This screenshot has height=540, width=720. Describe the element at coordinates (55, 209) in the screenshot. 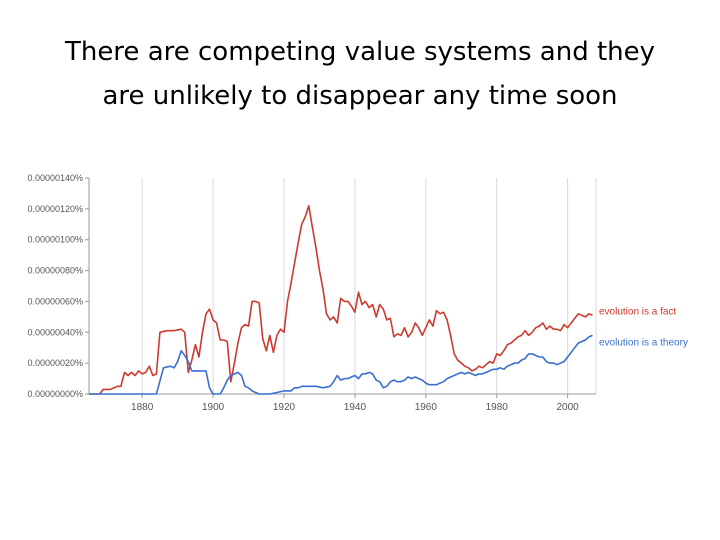

I see `y-tick-label: 0.00000120%` at that location.